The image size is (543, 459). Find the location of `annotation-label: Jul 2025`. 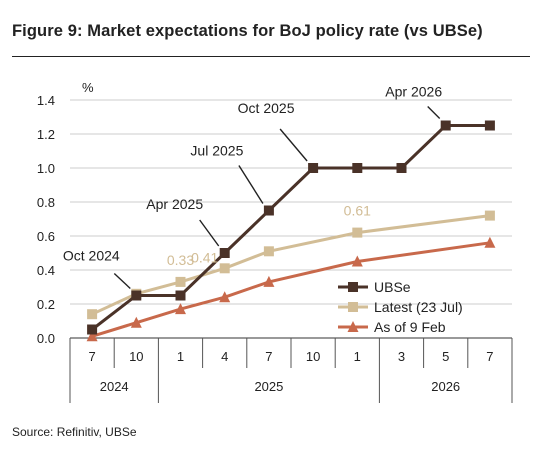

annotation-label: Jul 2025 is located at coordinates (216, 151).